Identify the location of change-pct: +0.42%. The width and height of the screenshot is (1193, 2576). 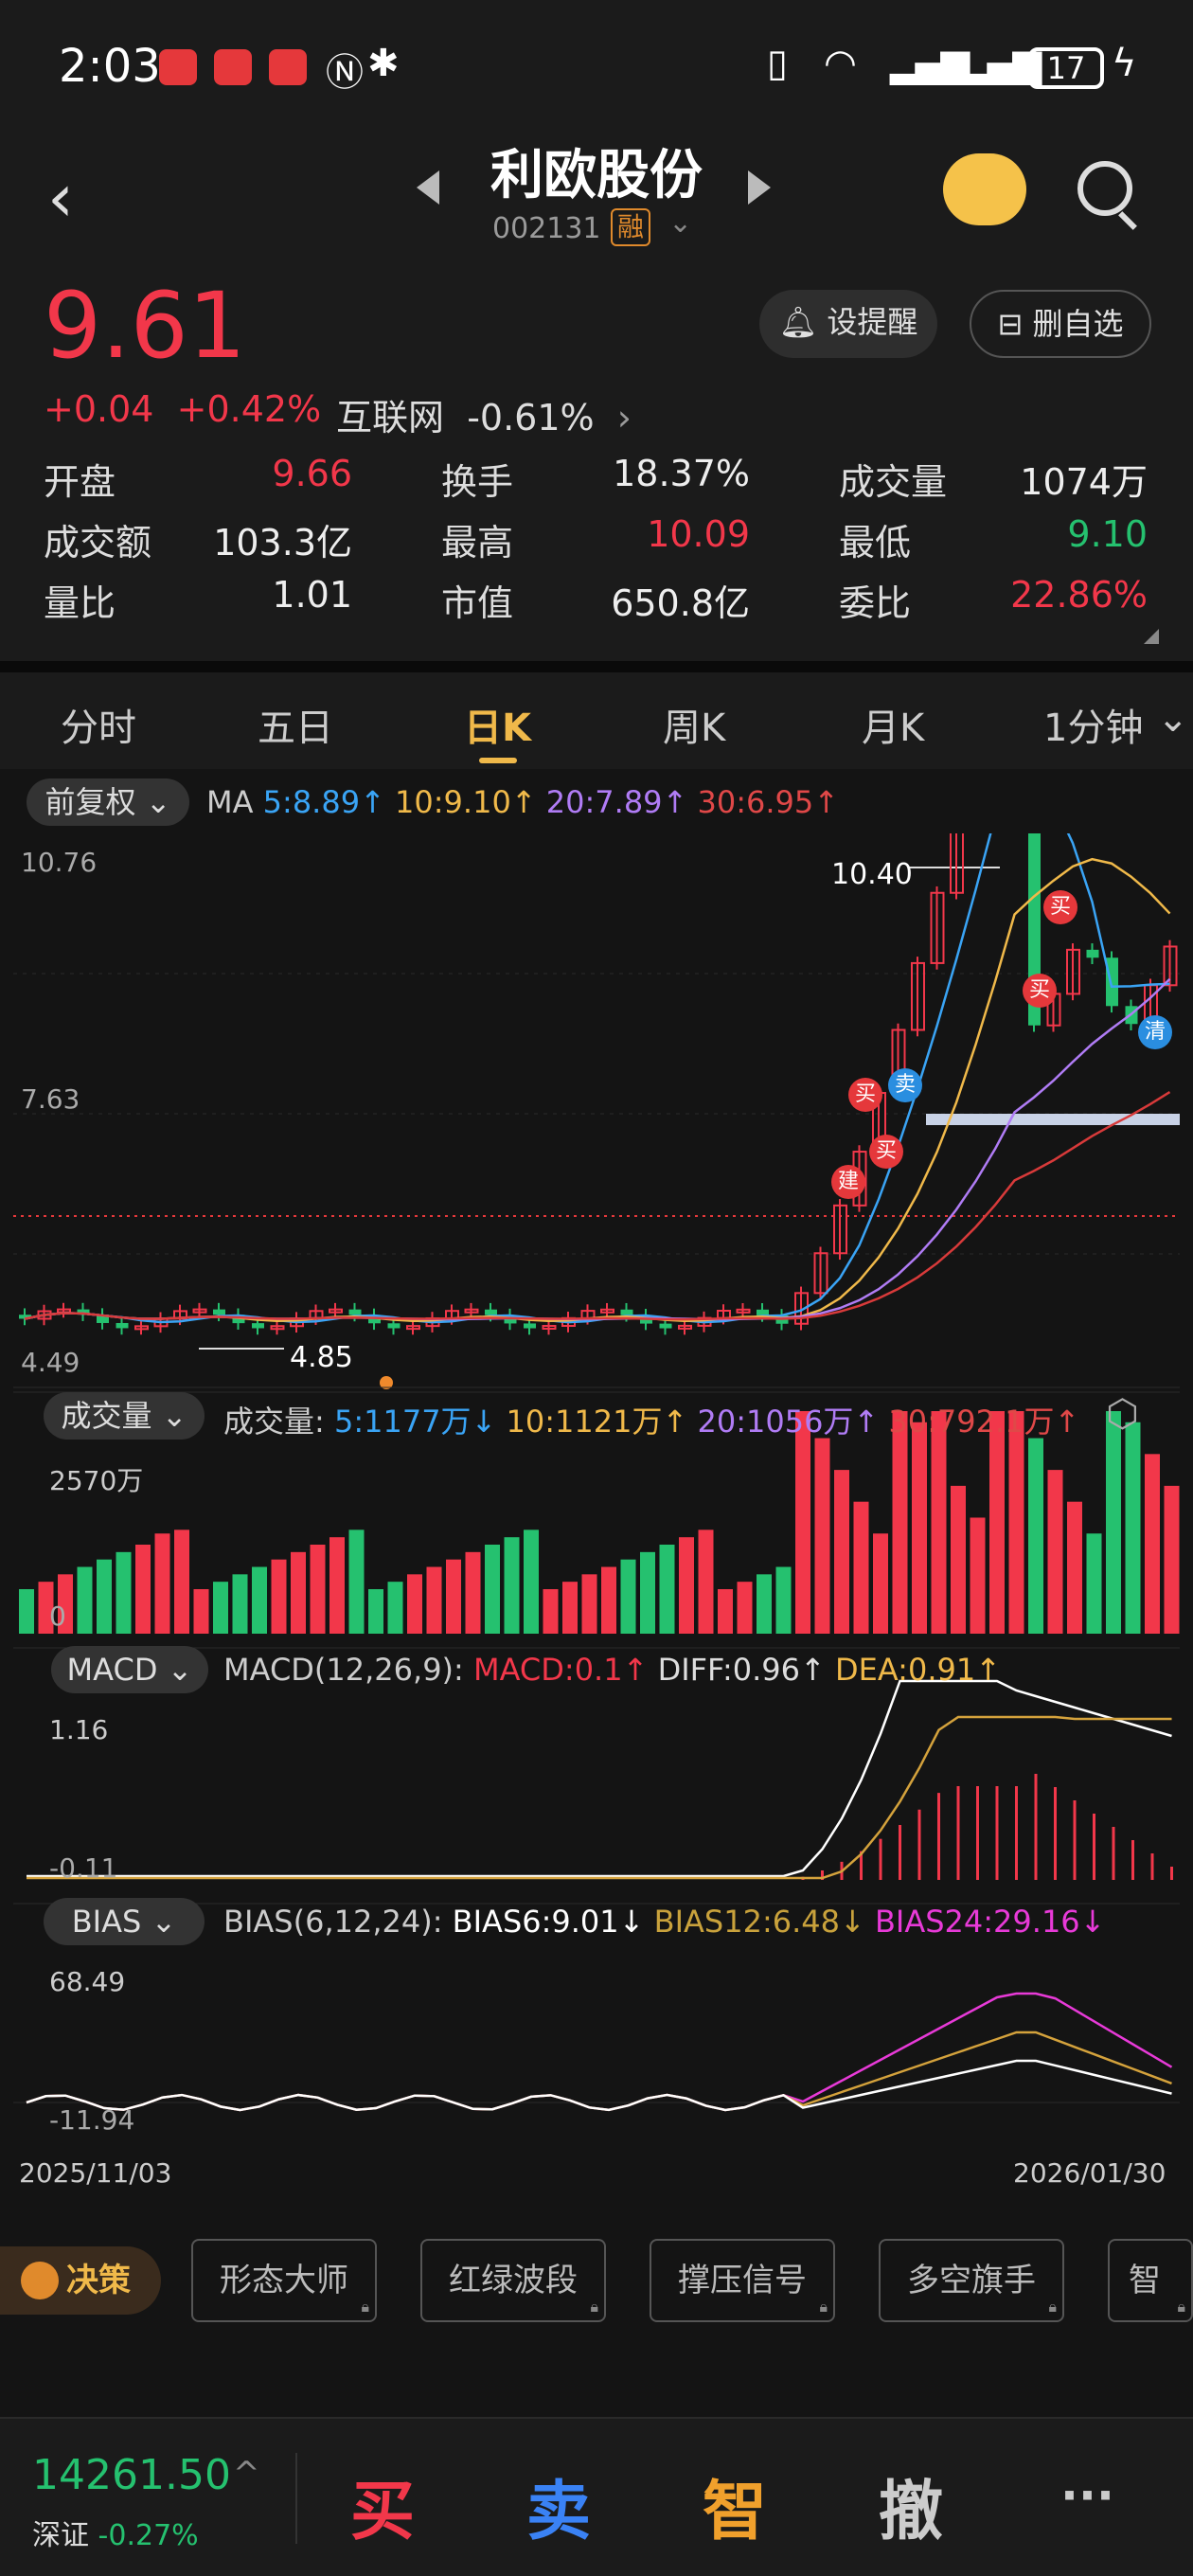
(249, 409).